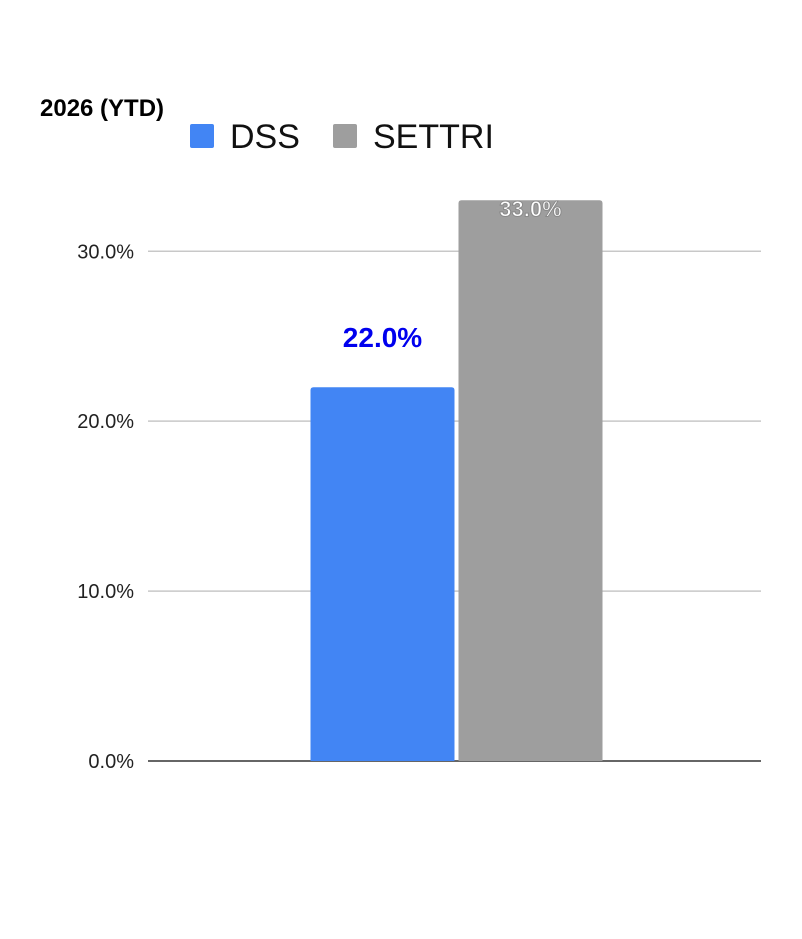 The image size is (802, 939). Describe the element at coordinates (105, 252) in the screenshot. I see `y-tick-label: 30.0%` at that location.